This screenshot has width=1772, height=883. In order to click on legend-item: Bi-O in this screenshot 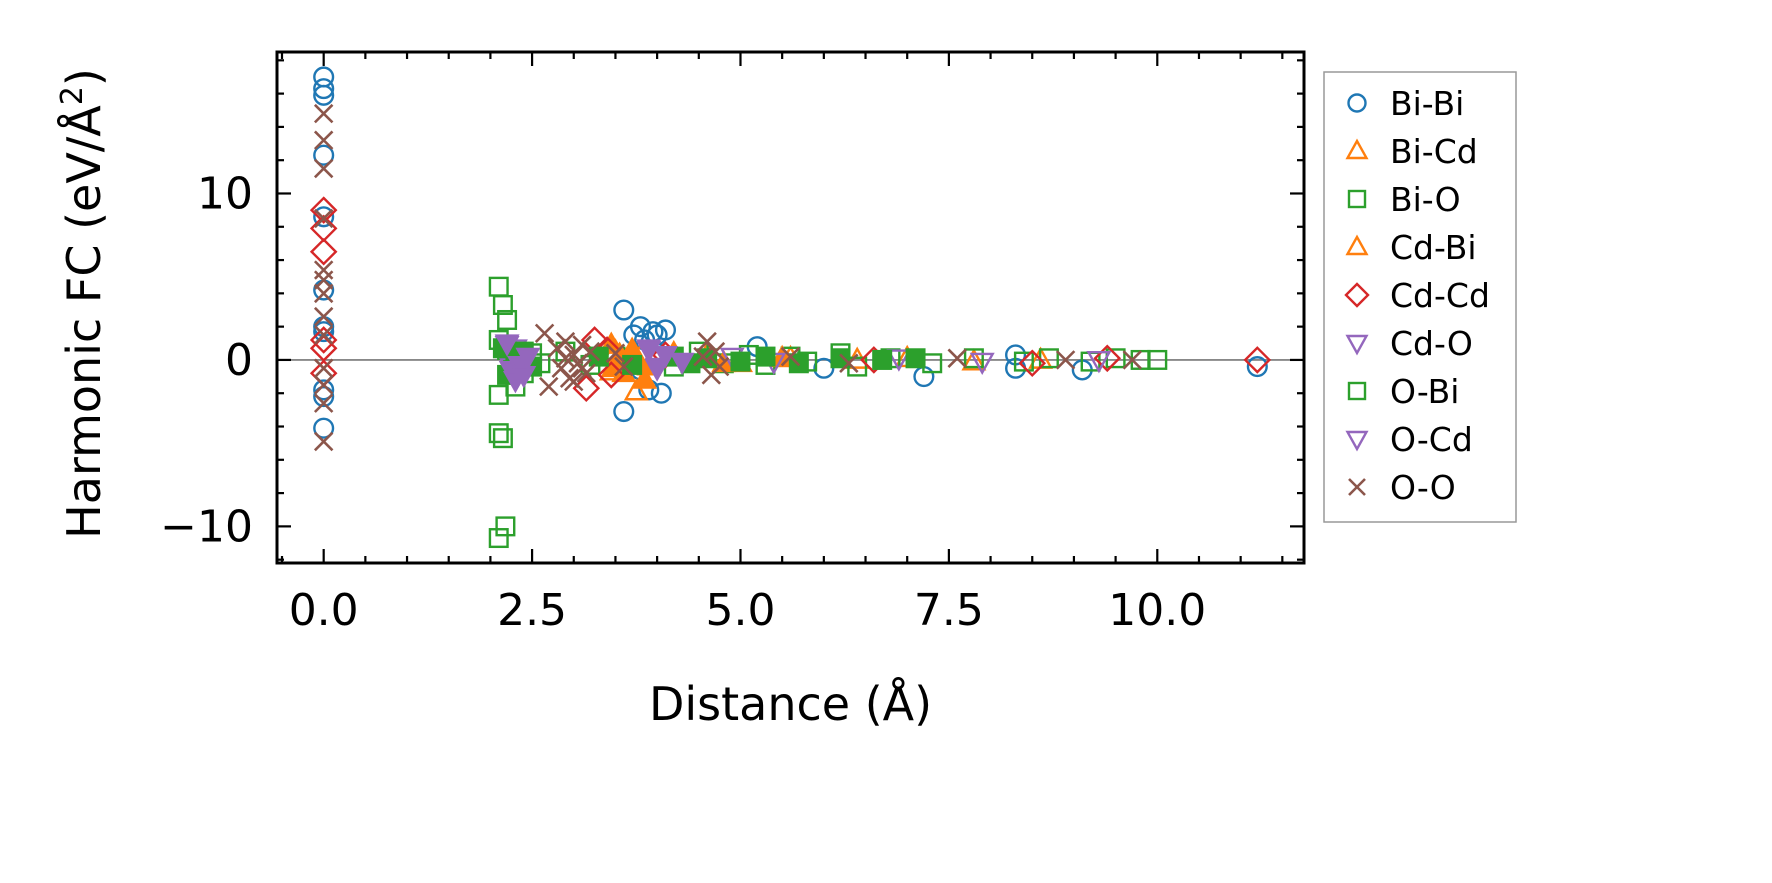, I will do `click(1404, 199)`.